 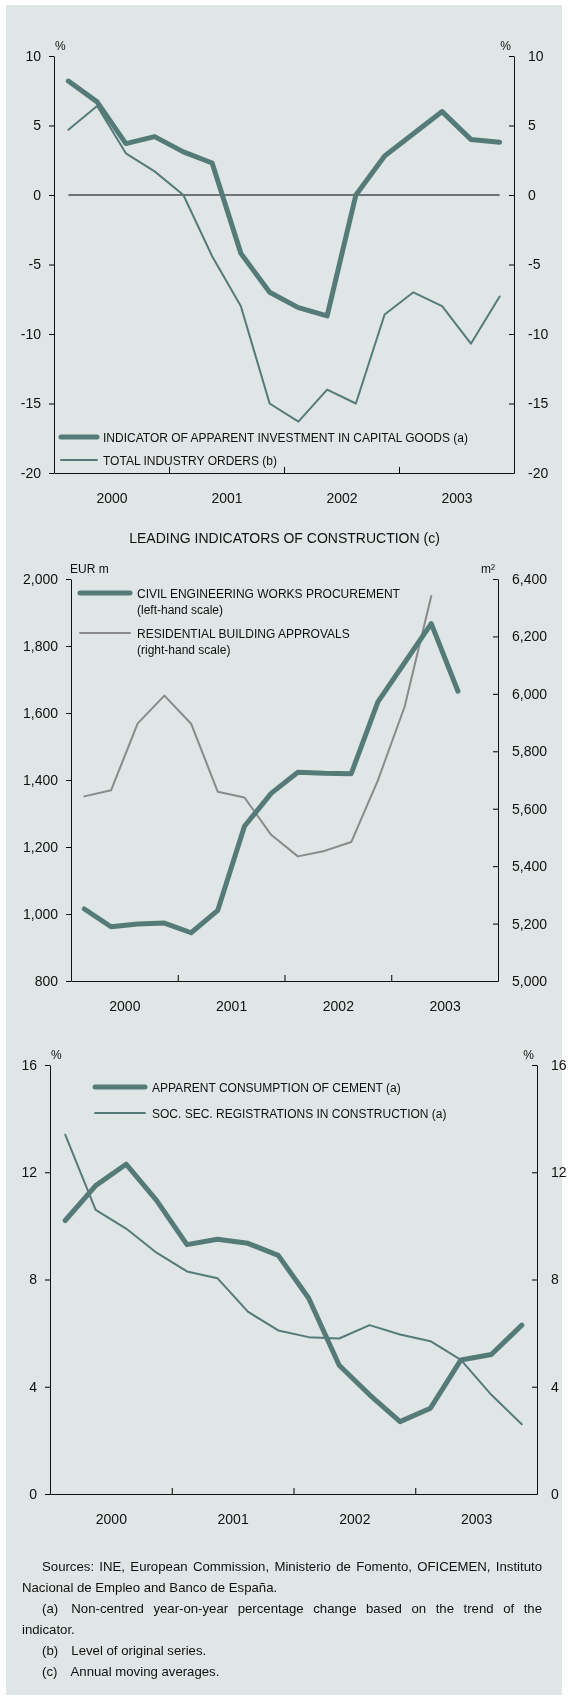 What do you see at coordinates (29, 1064) in the screenshot?
I see `y-tick-label: 16` at bounding box center [29, 1064].